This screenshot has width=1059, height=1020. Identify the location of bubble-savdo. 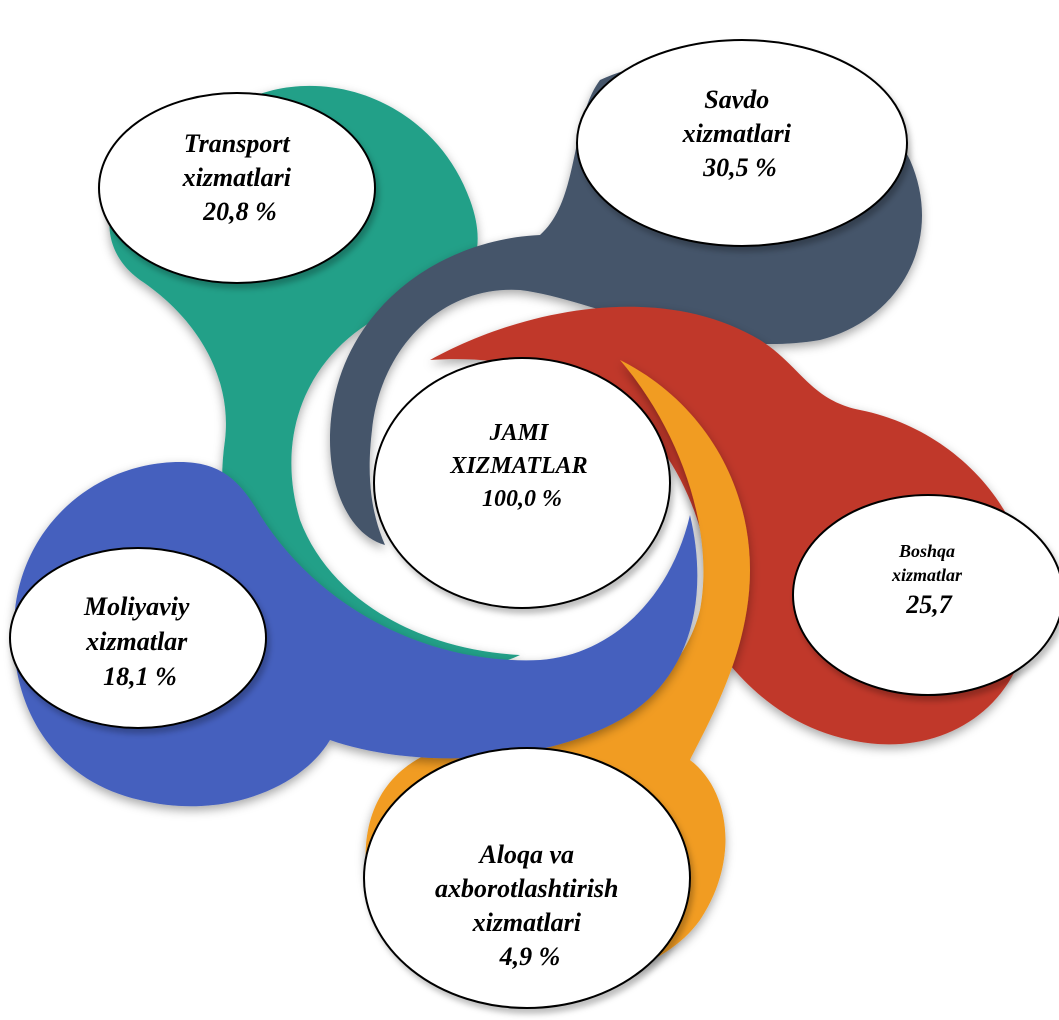
(742, 143).